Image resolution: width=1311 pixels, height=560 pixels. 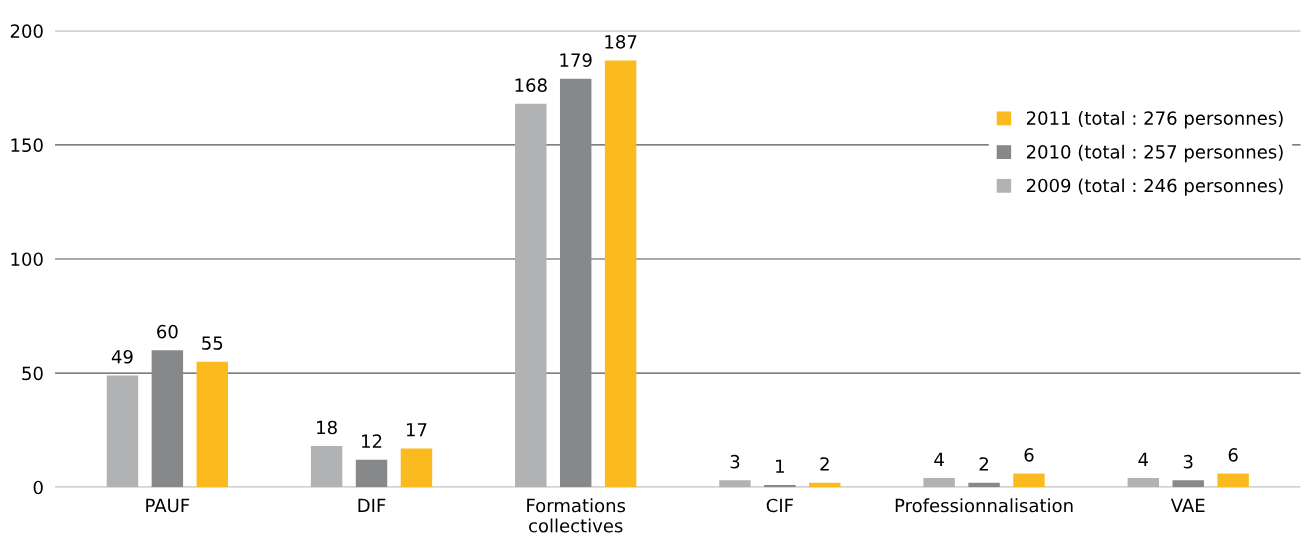 I want to click on y-tick-label: 150, so click(x=27, y=145).